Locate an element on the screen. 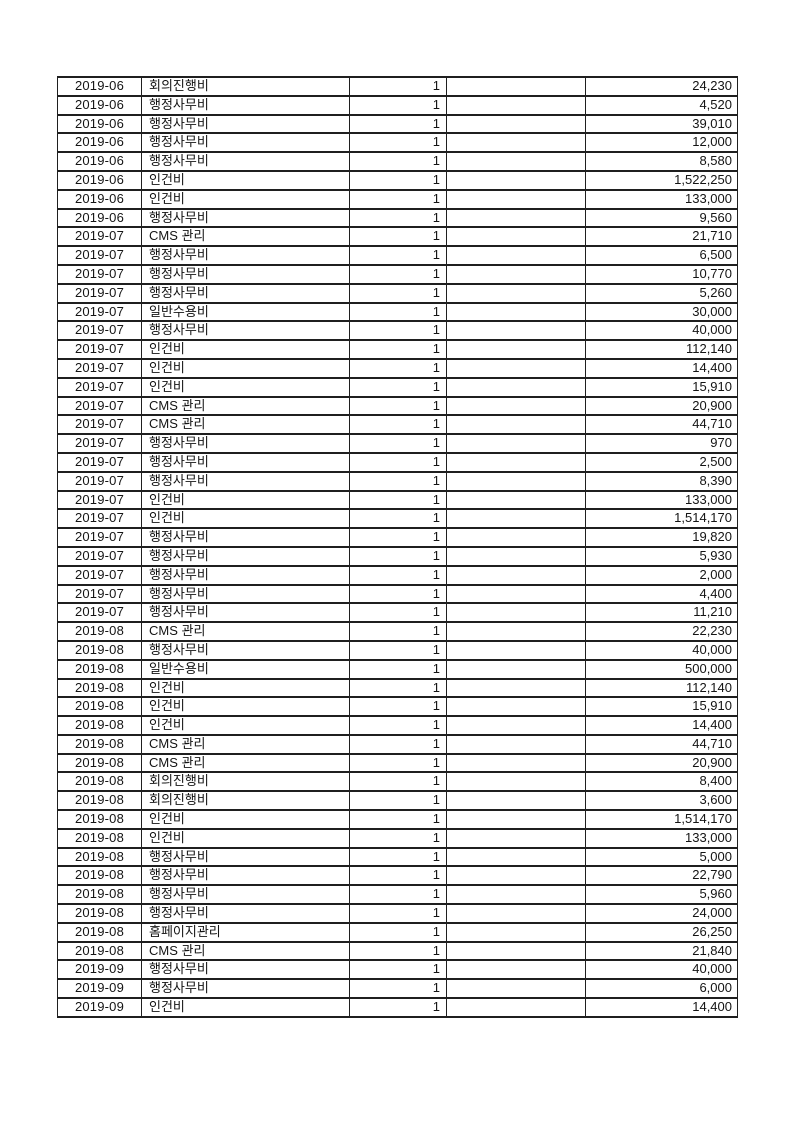 The height and width of the screenshot is (1121, 793). cell-amount: 970 is located at coordinates (661, 443).